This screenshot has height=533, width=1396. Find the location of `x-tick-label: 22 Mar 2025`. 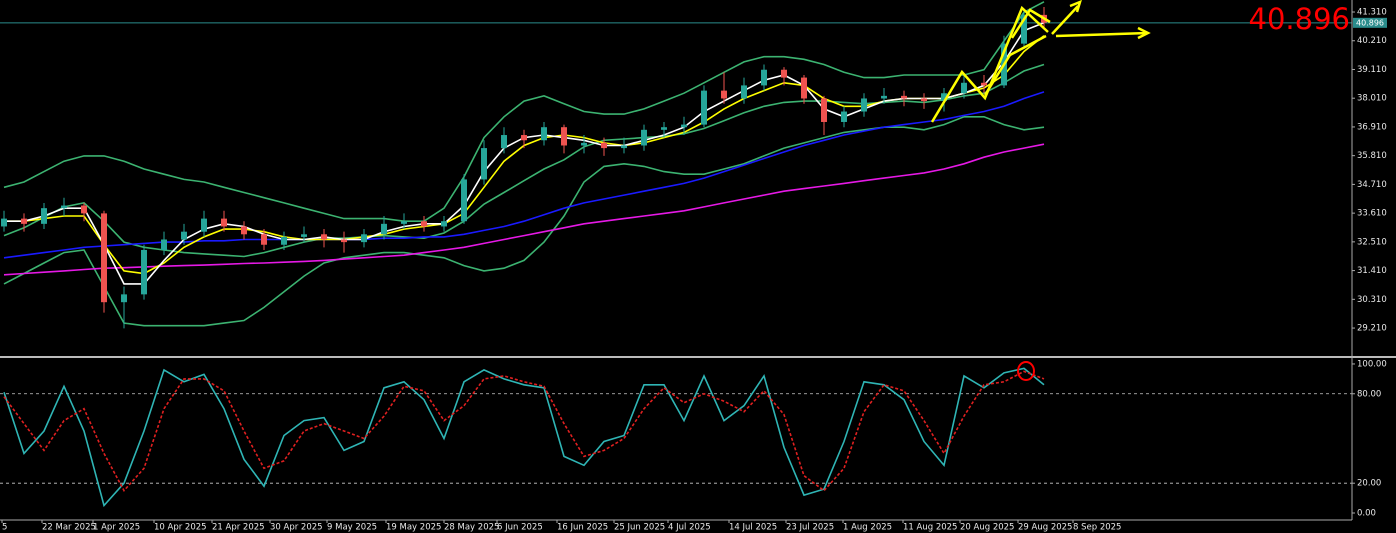

x-tick-label: 22 Mar 2025 is located at coordinates (69, 528).